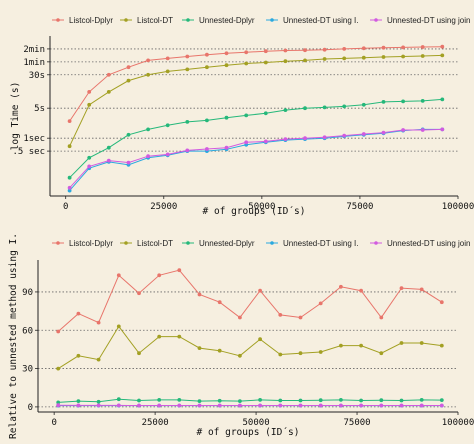 Image resolution: width=474 pixels, height=444 pixels. I want to click on y-tick-label: 1min, so click(34, 63).